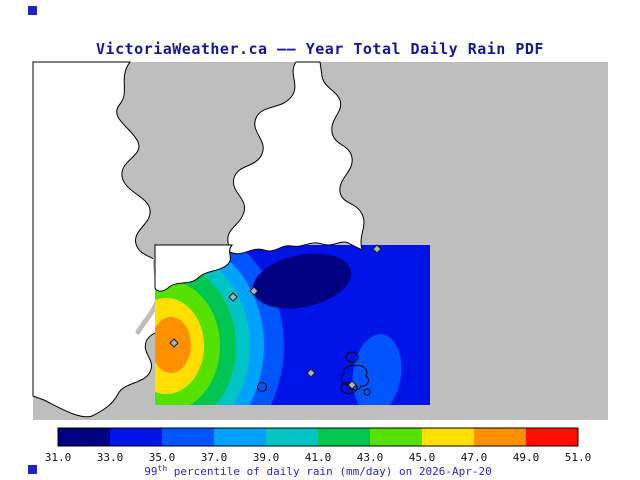 The height and width of the screenshot is (480, 640). What do you see at coordinates (162, 457) in the screenshot?
I see `colorbar-tick-label: 35.0` at bounding box center [162, 457].